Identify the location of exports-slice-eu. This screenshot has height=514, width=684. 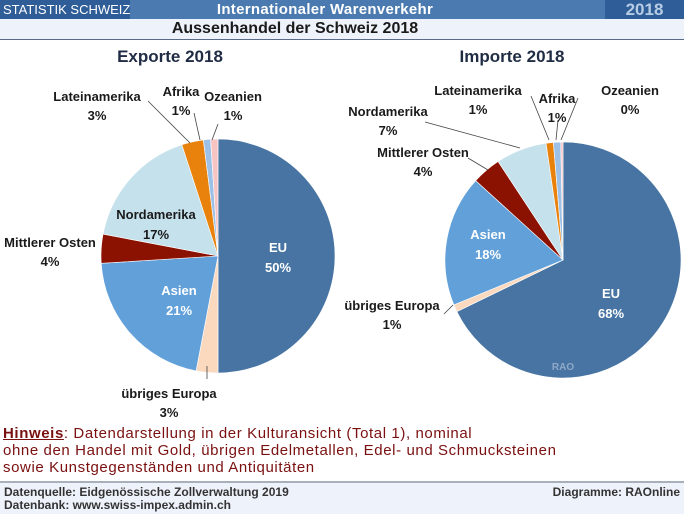
(276, 256).